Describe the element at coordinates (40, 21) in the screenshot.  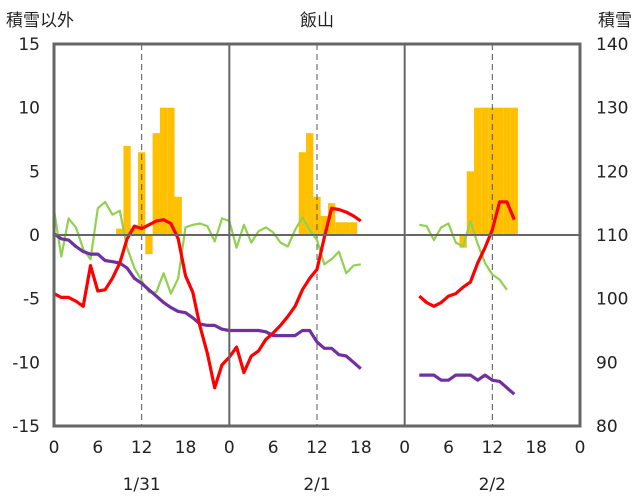
I see `left-axis-title: 積雪以外` at that location.